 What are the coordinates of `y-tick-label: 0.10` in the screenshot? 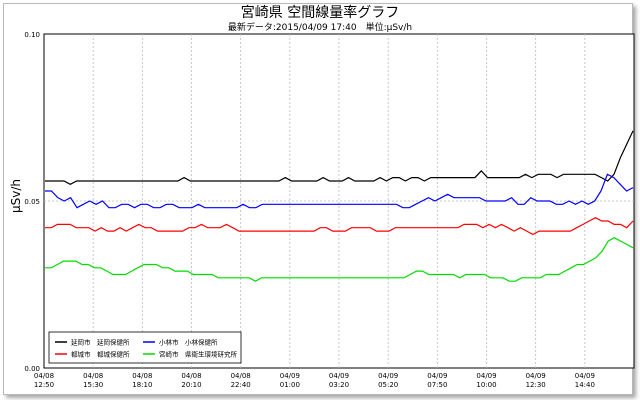 It's located at (32, 35).